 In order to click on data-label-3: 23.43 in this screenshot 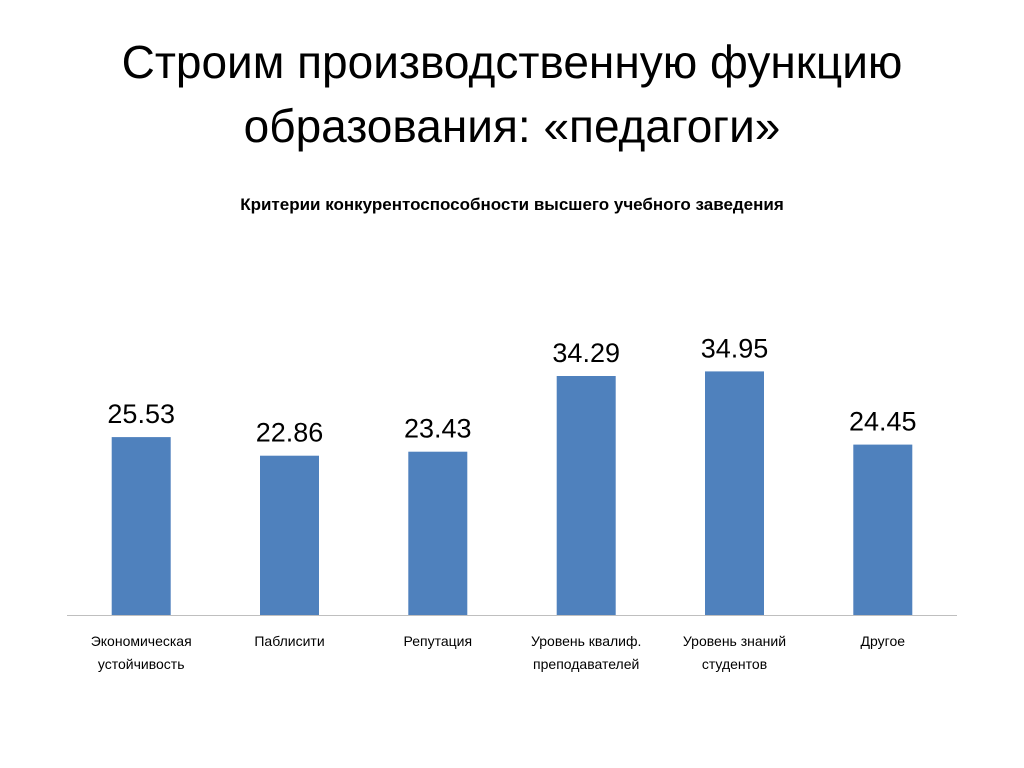, I will do `click(438, 429)`.